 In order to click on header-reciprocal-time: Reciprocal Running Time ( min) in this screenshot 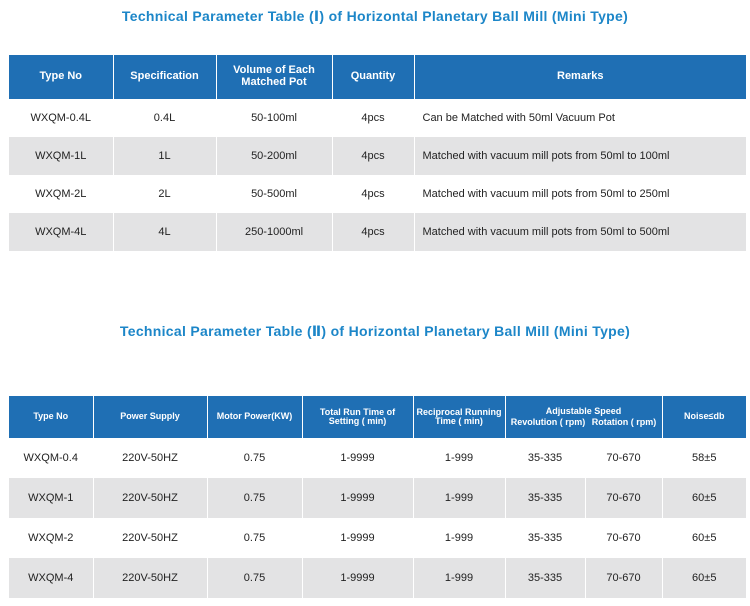, I will do `click(459, 417)`.